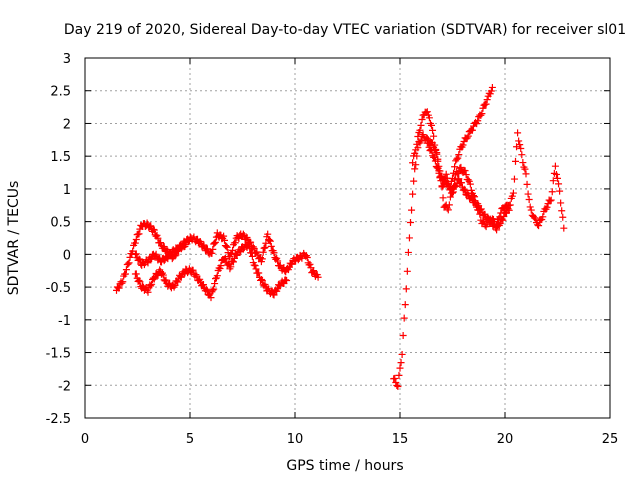 The height and width of the screenshot is (480, 640). I want to click on y-tick-label: 2, so click(67, 124).